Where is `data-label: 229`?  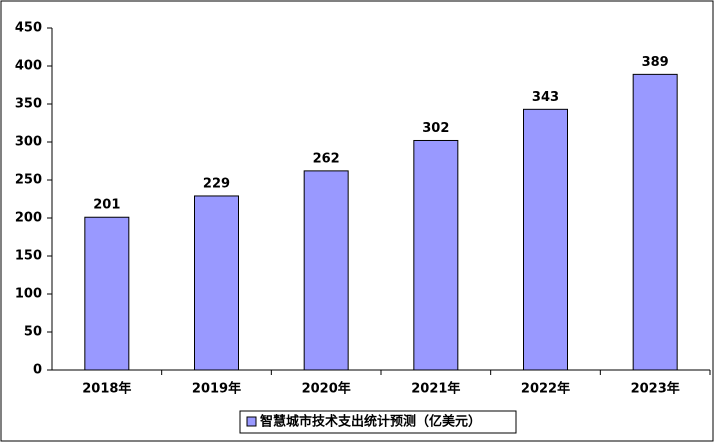
data-label: 229 is located at coordinates (216, 183).